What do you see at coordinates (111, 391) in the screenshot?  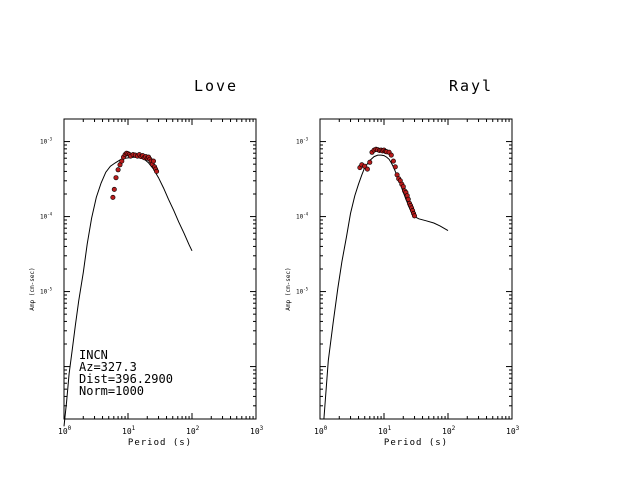 I see `station-annotation: Norm=1000` at bounding box center [111, 391].